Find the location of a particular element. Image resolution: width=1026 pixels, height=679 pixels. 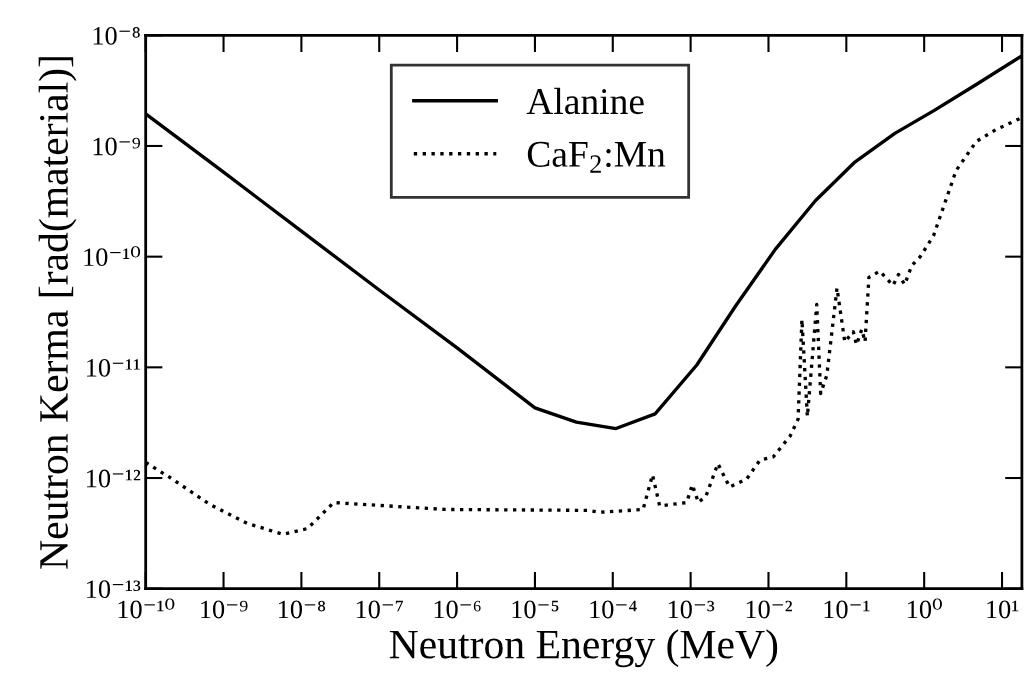

x-tick-label: 10⁻⁶ is located at coordinates (457, 609).